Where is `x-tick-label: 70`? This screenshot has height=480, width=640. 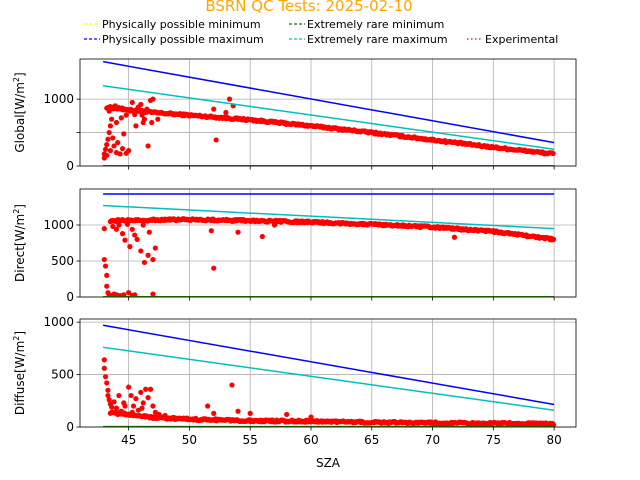
x-tick-label: 70 is located at coordinates (432, 440).